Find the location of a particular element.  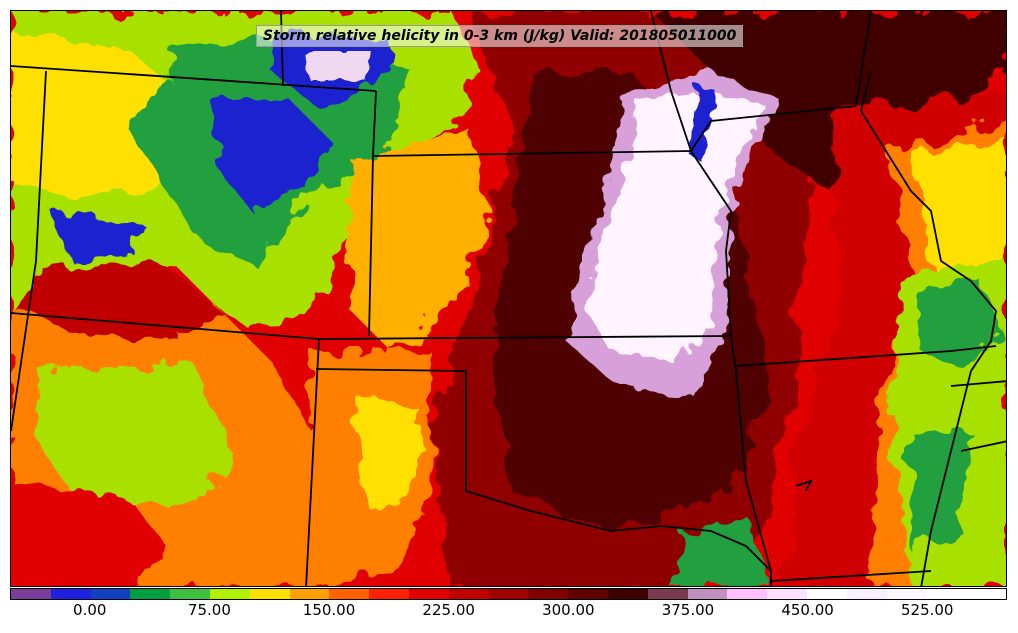

field-red-utah is located at coordinates (121, 301).